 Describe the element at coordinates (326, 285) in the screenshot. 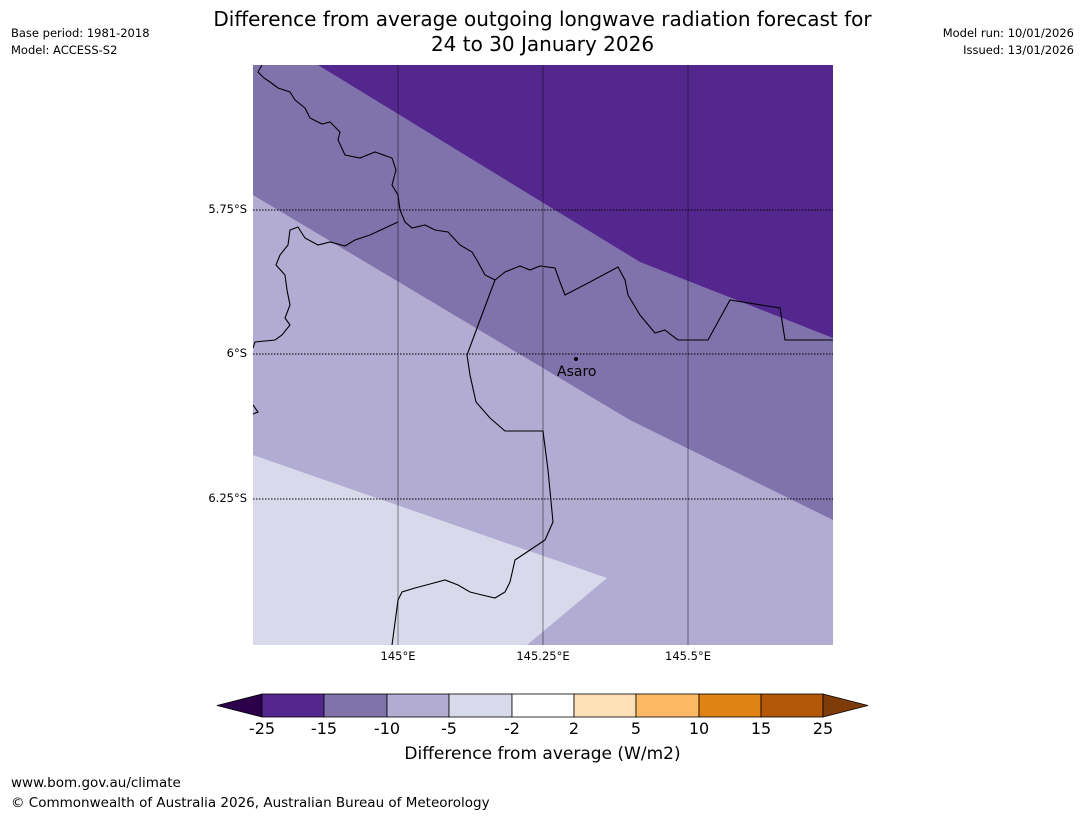

I see `boundary-west` at that location.